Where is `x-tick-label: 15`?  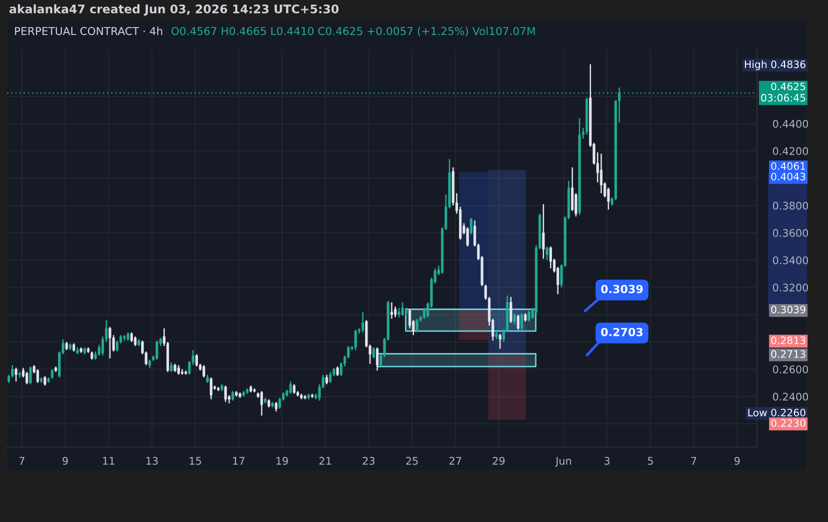 x-tick-label: 15 is located at coordinates (196, 461).